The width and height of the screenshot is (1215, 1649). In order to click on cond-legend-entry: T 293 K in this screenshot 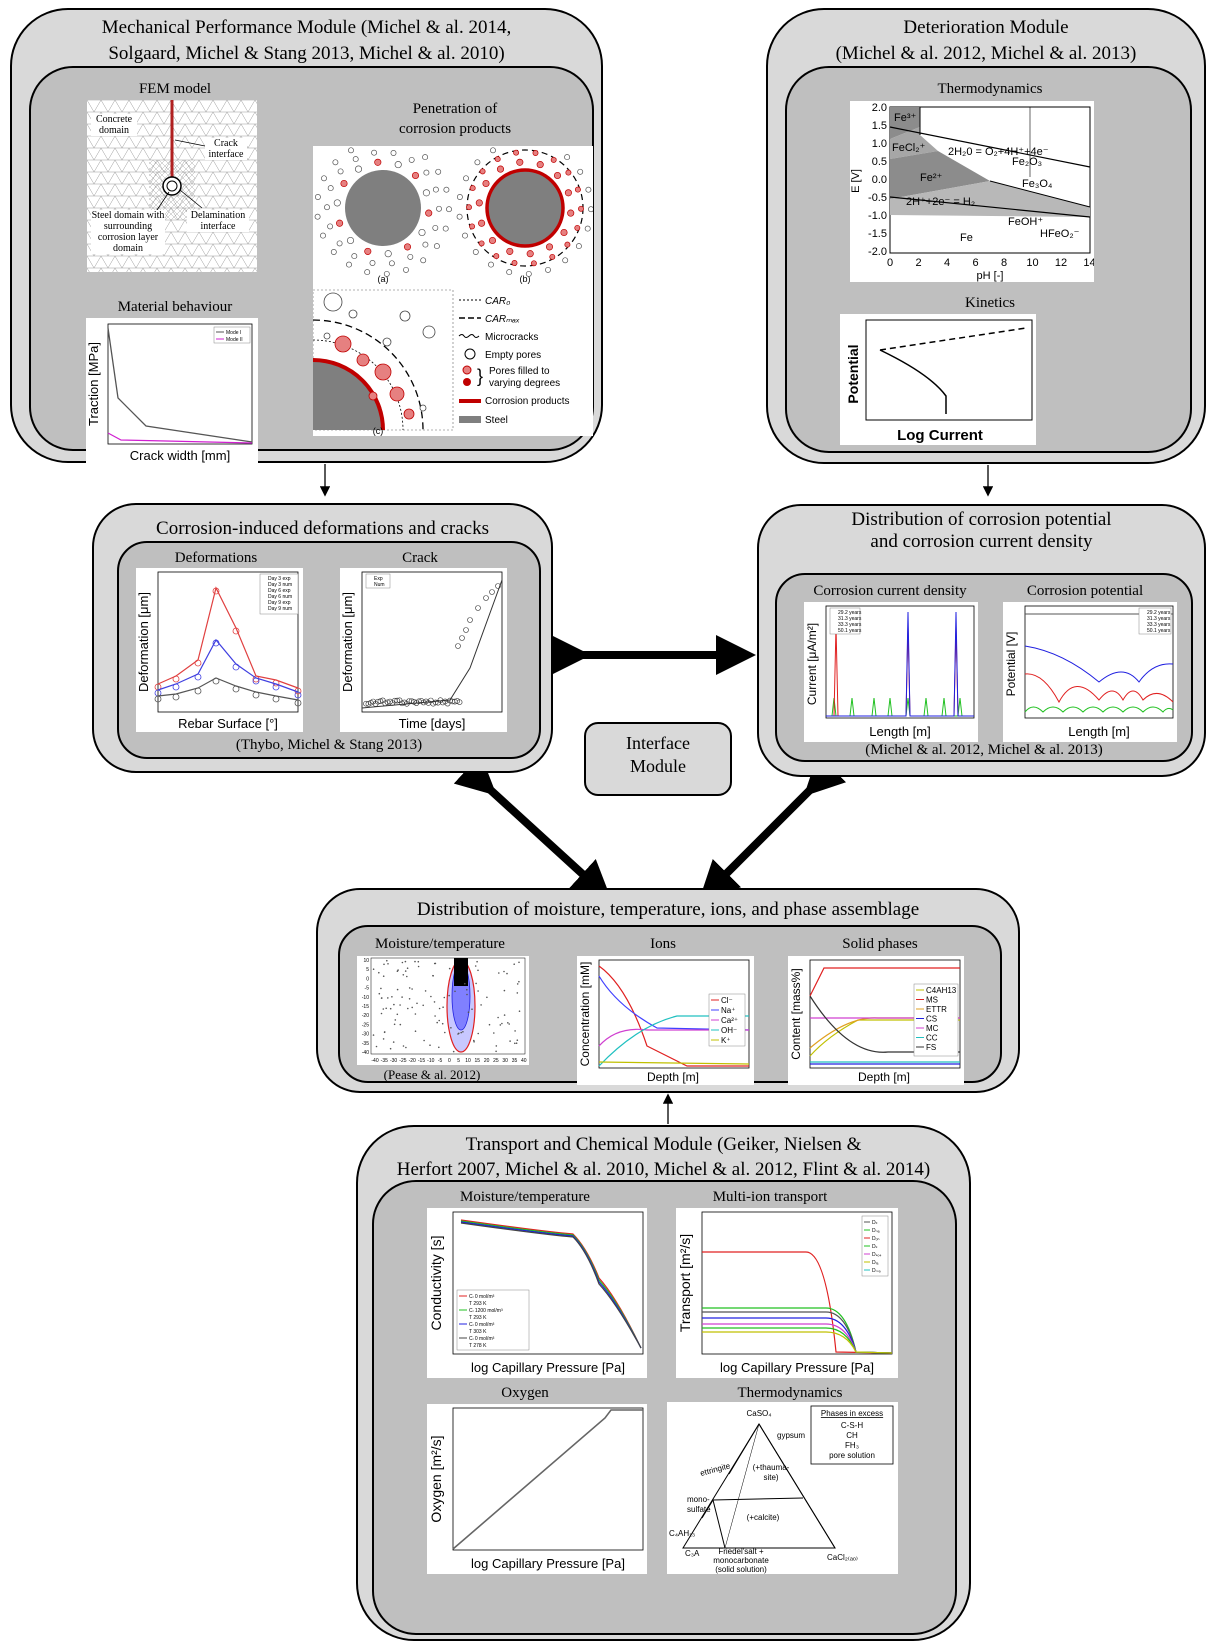, I will do `click(478, 1318)`.